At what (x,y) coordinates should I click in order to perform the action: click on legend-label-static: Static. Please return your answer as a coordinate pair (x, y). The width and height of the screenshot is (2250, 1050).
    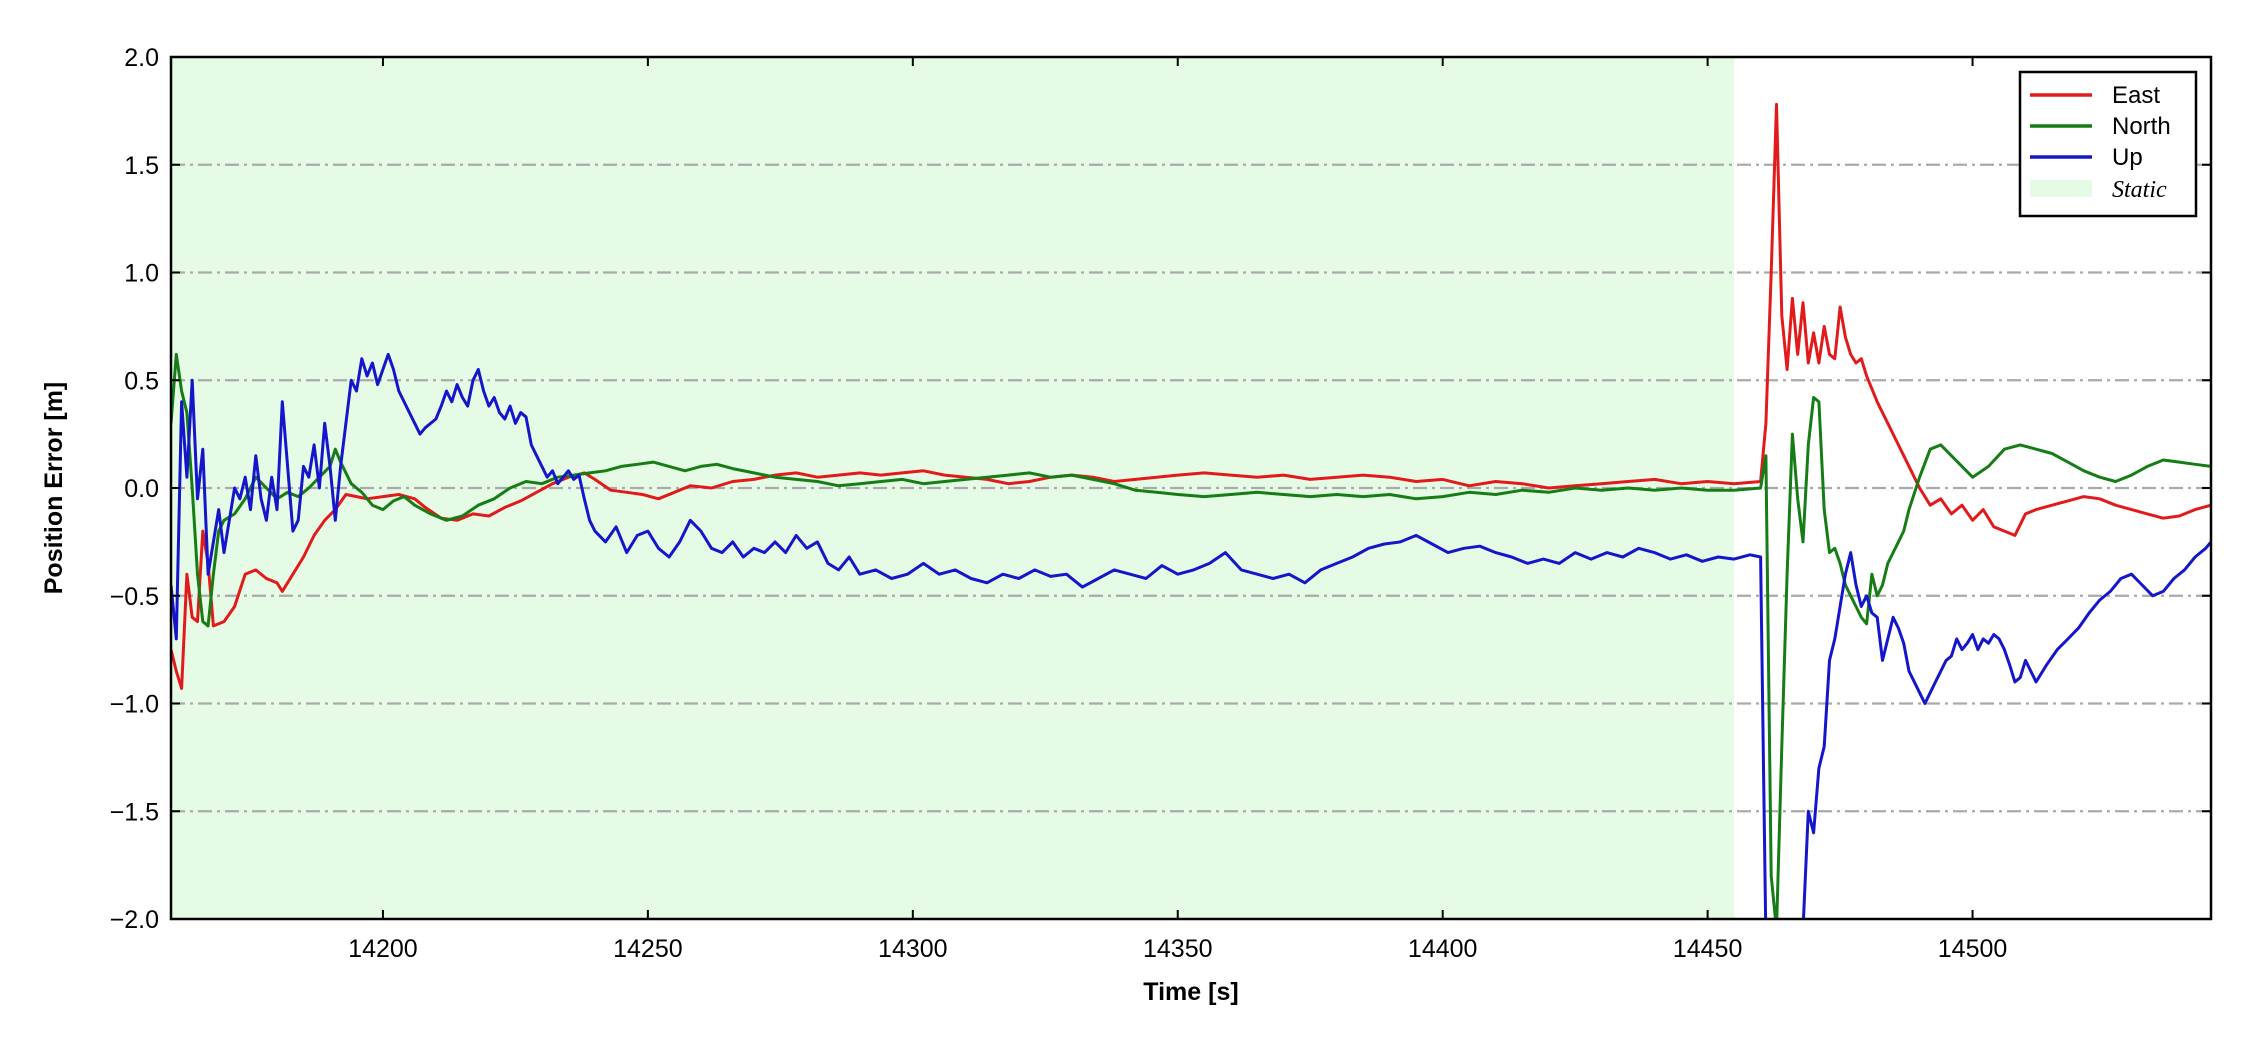
    Looking at the image, I should click on (2139, 190).